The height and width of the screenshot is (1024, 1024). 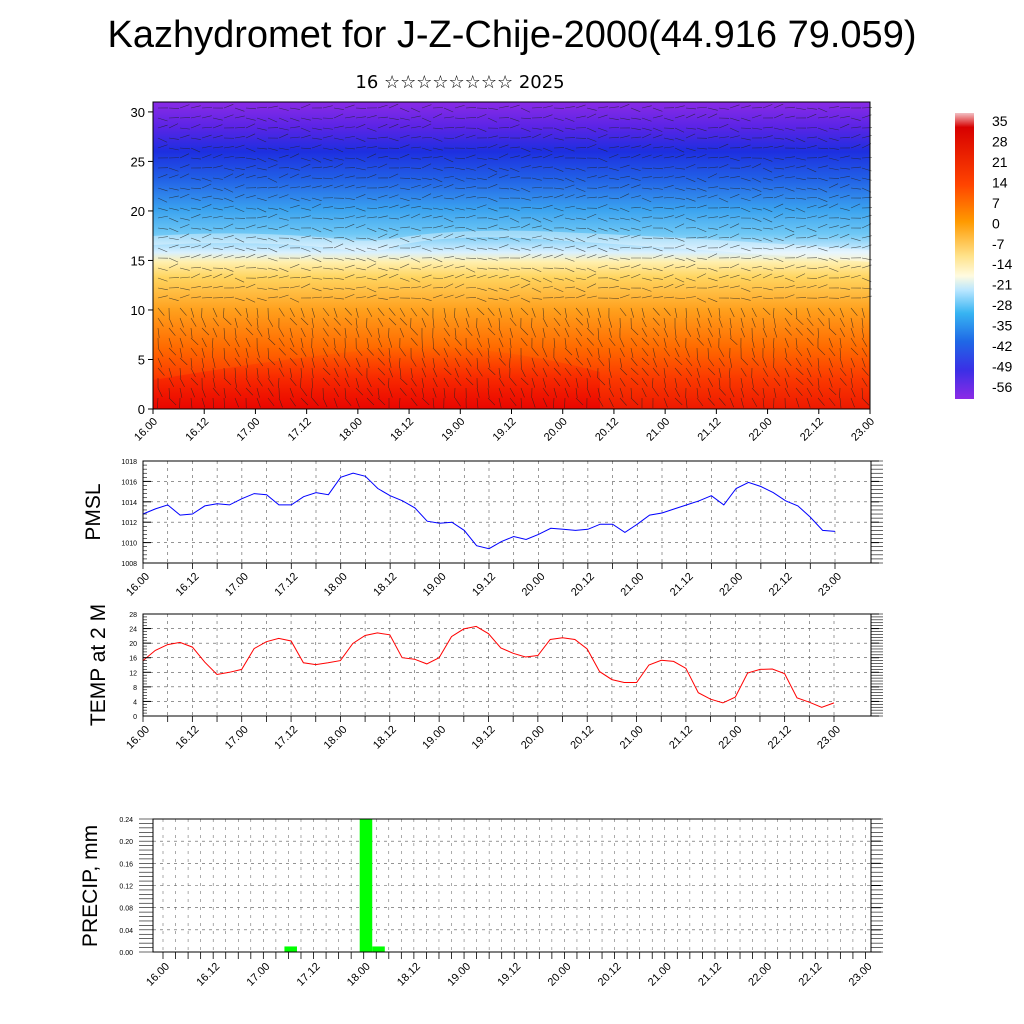 I want to click on x-tick-label: 23.00, so click(x=829, y=738).